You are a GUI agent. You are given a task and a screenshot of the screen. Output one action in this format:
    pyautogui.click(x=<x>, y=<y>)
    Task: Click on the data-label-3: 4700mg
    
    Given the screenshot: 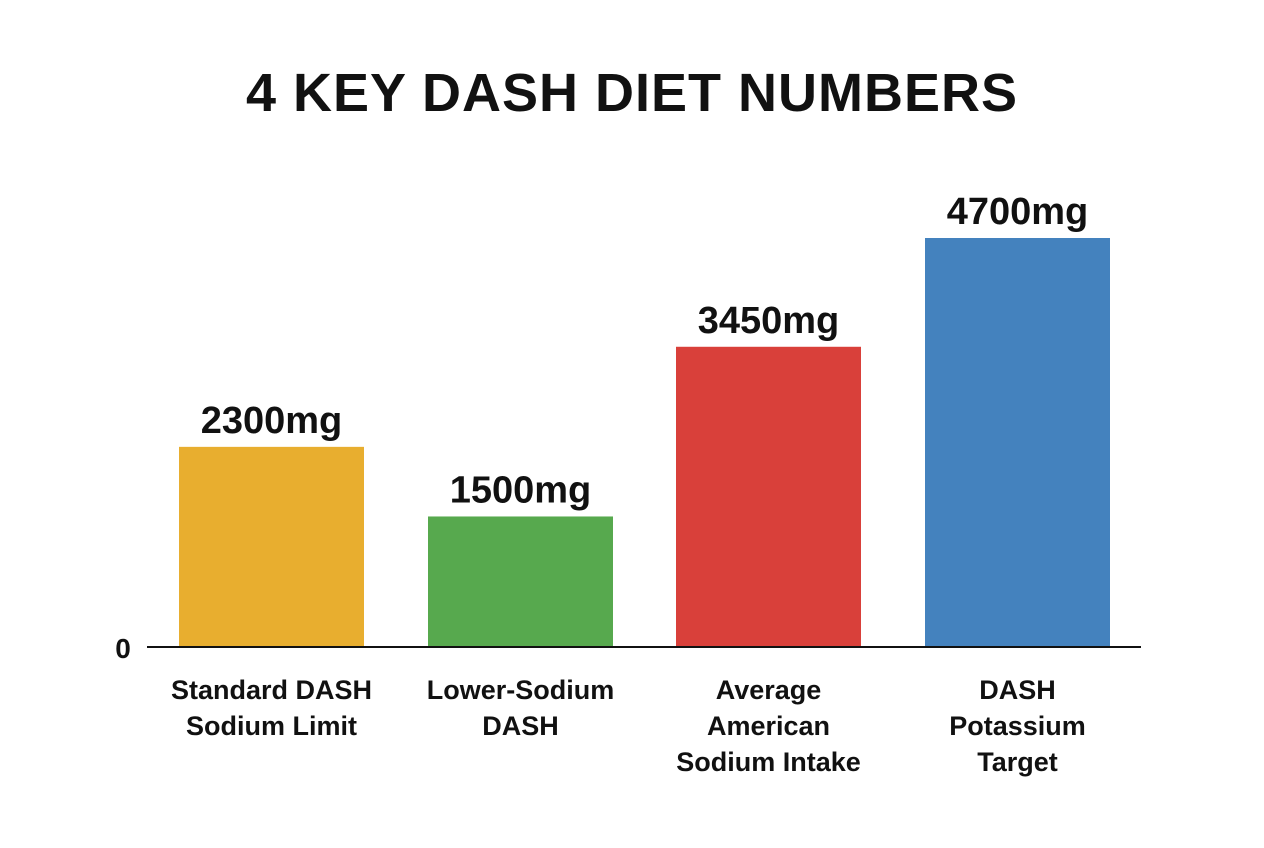 What is the action you would take?
    pyautogui.click(x=1018, y=212)
    